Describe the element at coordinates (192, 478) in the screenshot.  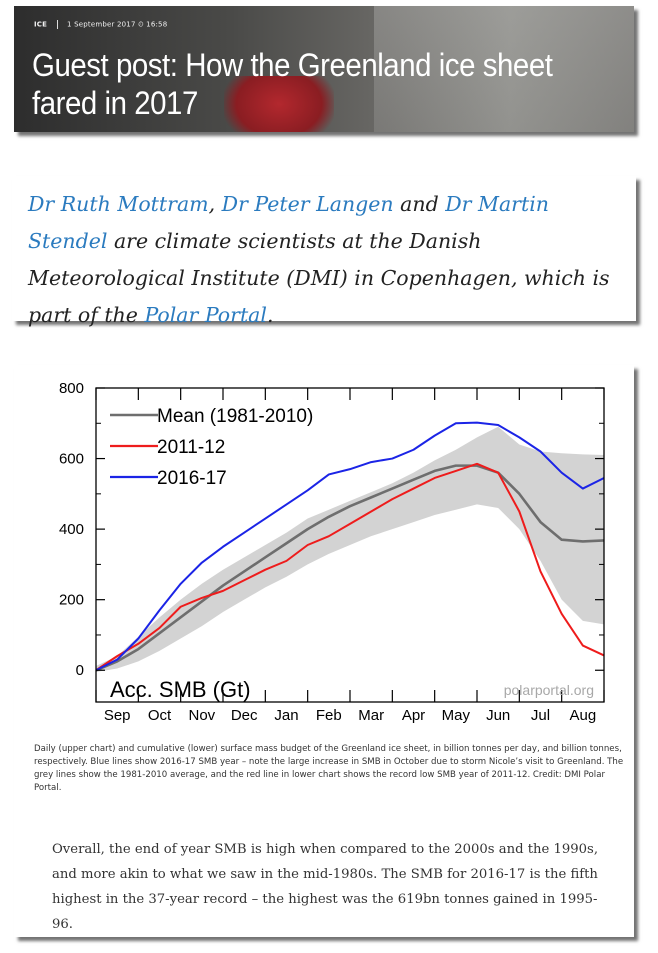
I see `legend-label: 2016-17` at that location.